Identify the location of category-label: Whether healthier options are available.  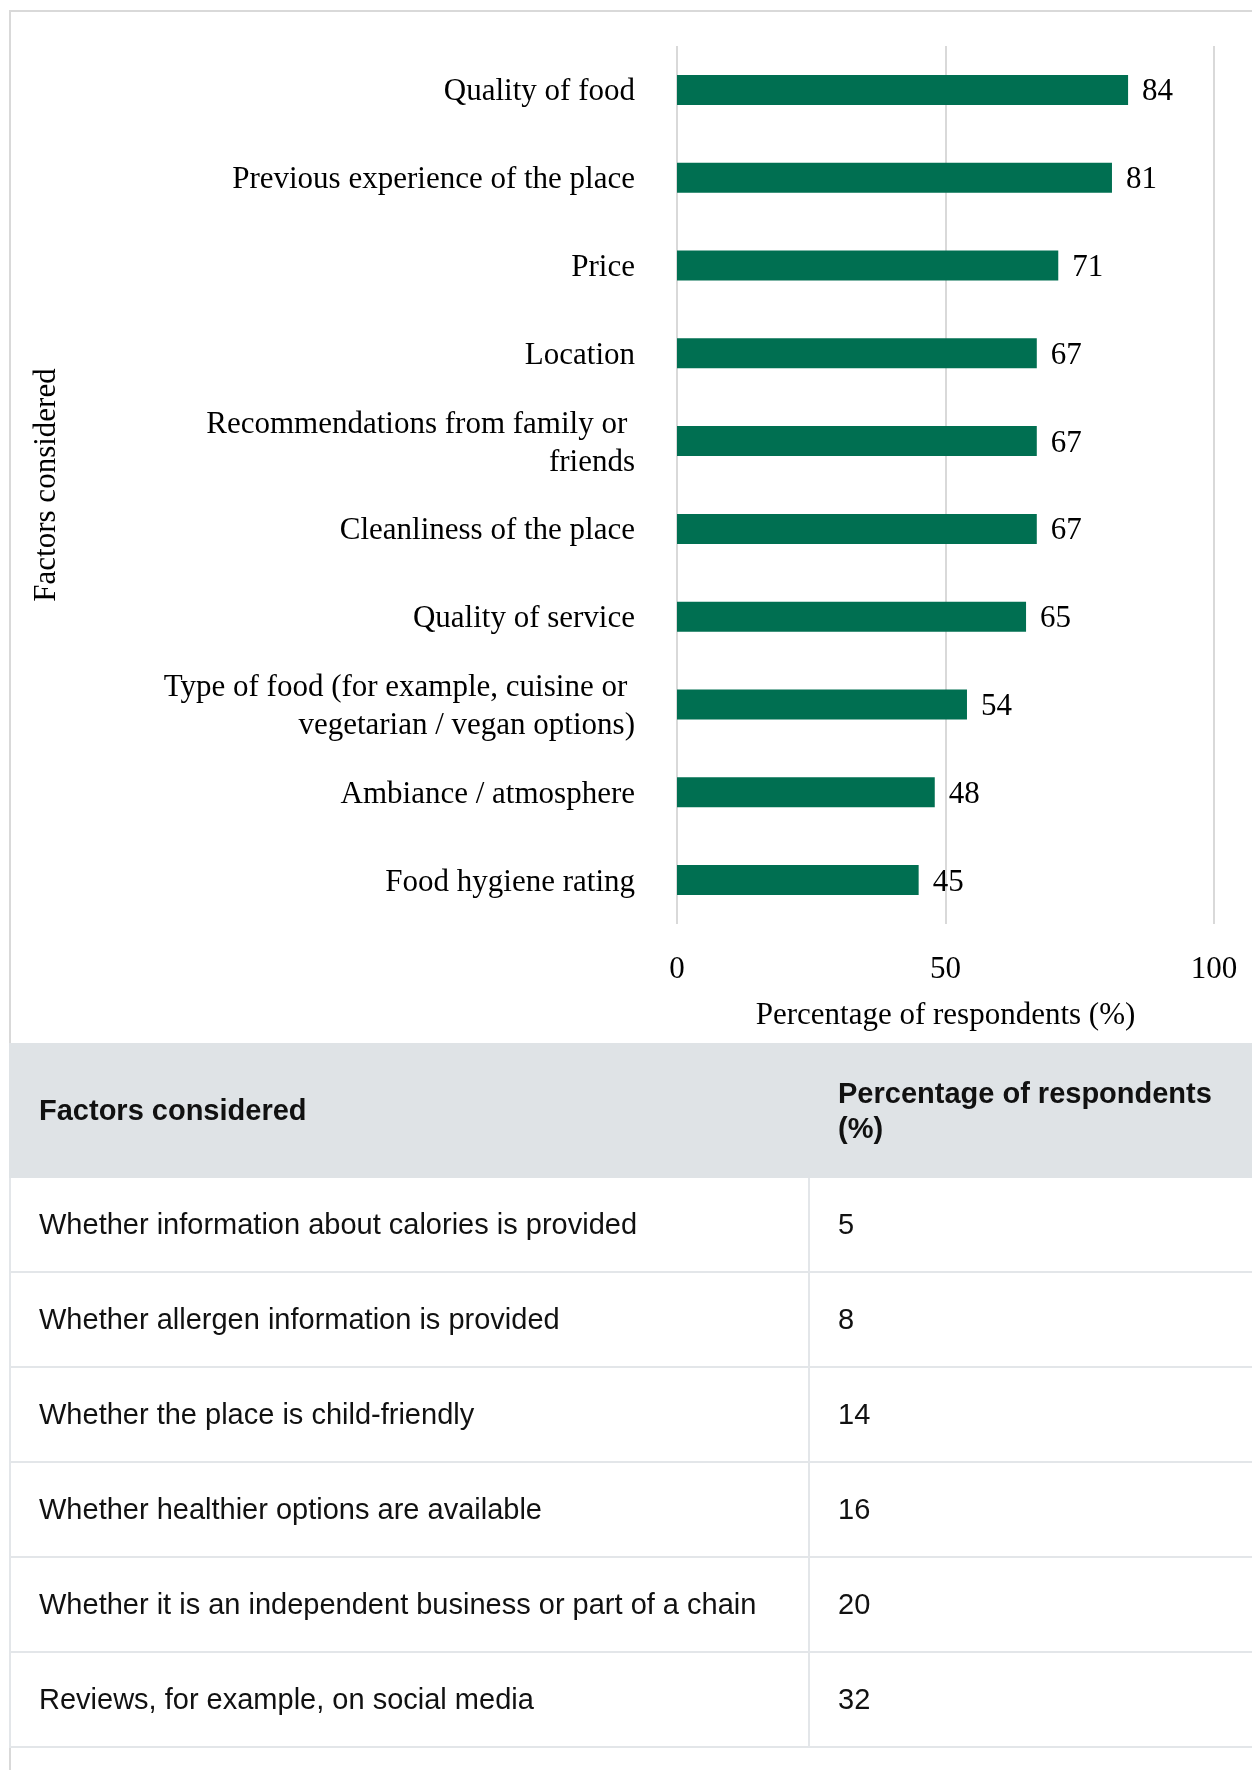
(409, 1509).